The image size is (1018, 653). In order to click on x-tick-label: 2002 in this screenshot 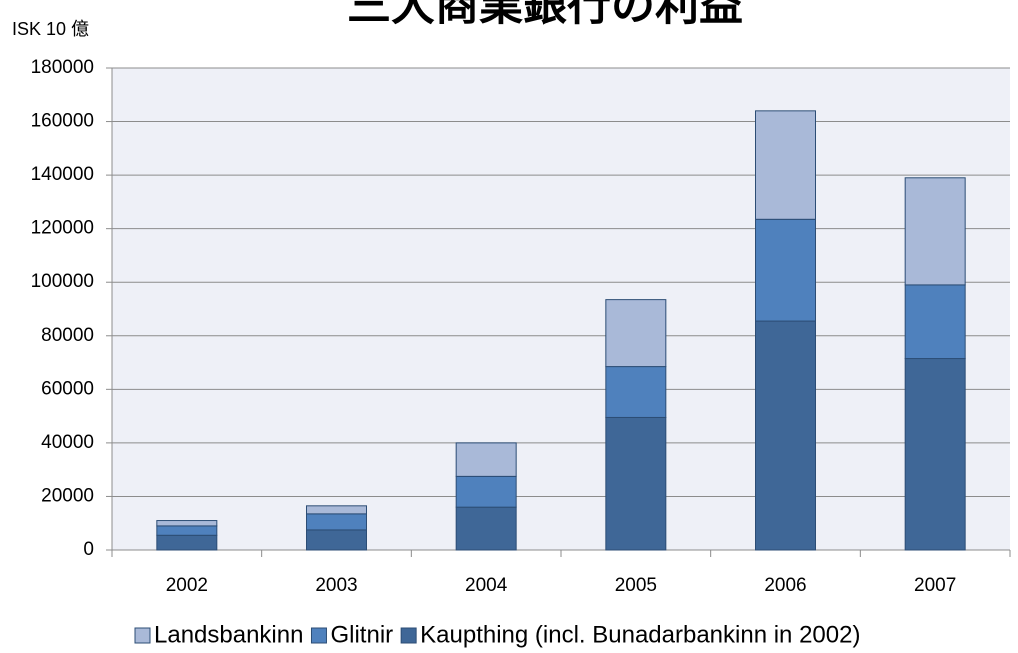, I will do `click(187, 585)`.